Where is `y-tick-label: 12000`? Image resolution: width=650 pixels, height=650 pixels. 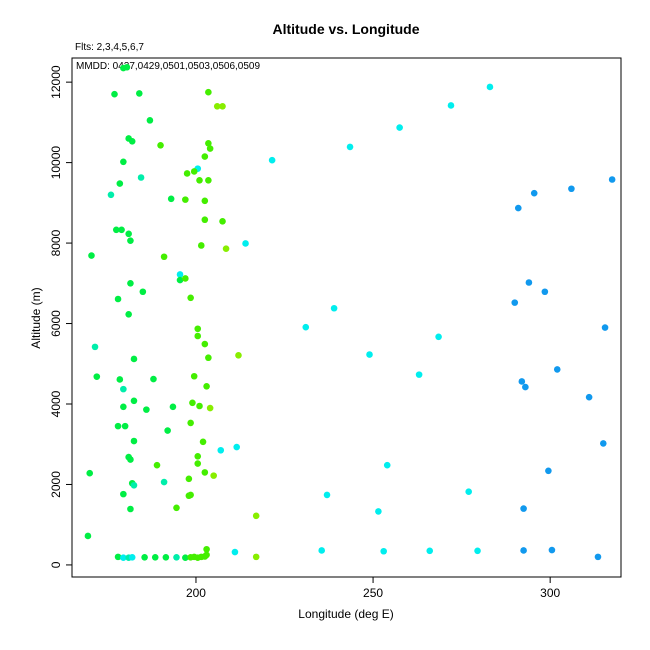
y-tick-label: 12000 is located at coordinates (56, 82).